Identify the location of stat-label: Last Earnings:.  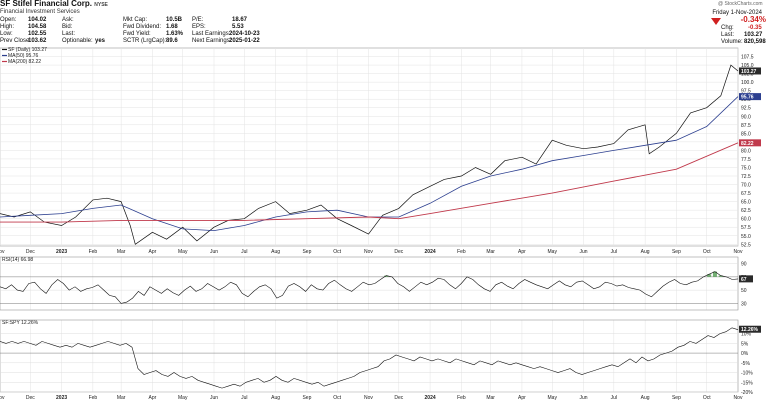
(211, 34).